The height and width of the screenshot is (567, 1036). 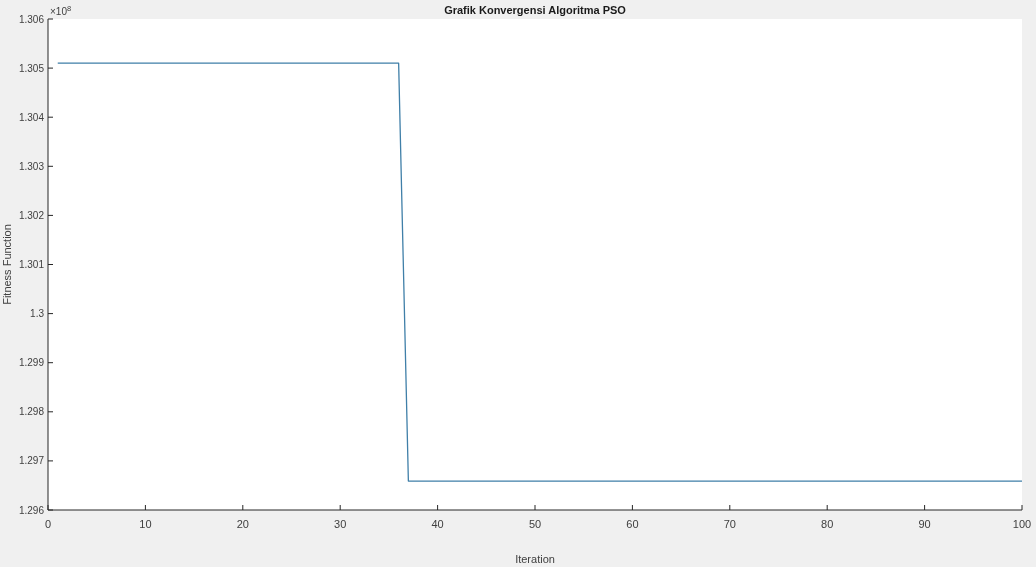 What do you see at coordinates (729, 524) in the screenshot?
I see `x-tick-label: 70` at bounding box center [729, 524].